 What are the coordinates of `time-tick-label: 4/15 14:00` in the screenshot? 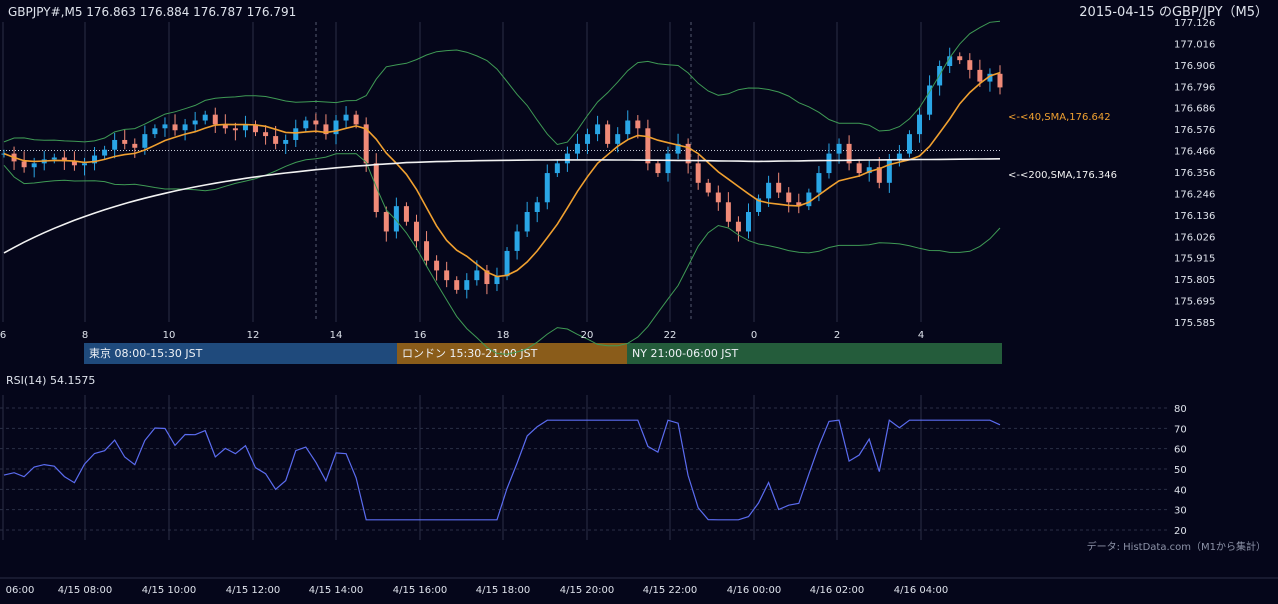 It's located at (336, 590).